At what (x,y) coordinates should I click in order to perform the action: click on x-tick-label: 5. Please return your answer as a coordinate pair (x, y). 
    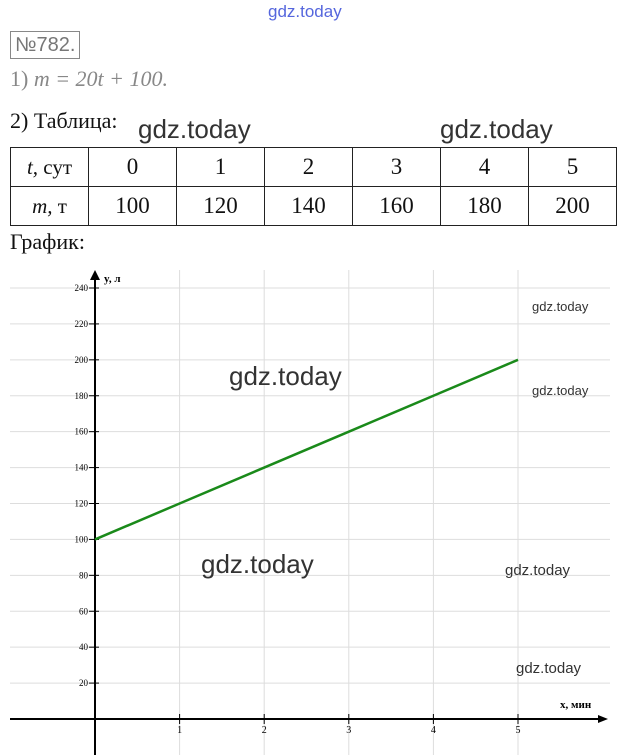
    Looking at the image, I should click on (518, 730).